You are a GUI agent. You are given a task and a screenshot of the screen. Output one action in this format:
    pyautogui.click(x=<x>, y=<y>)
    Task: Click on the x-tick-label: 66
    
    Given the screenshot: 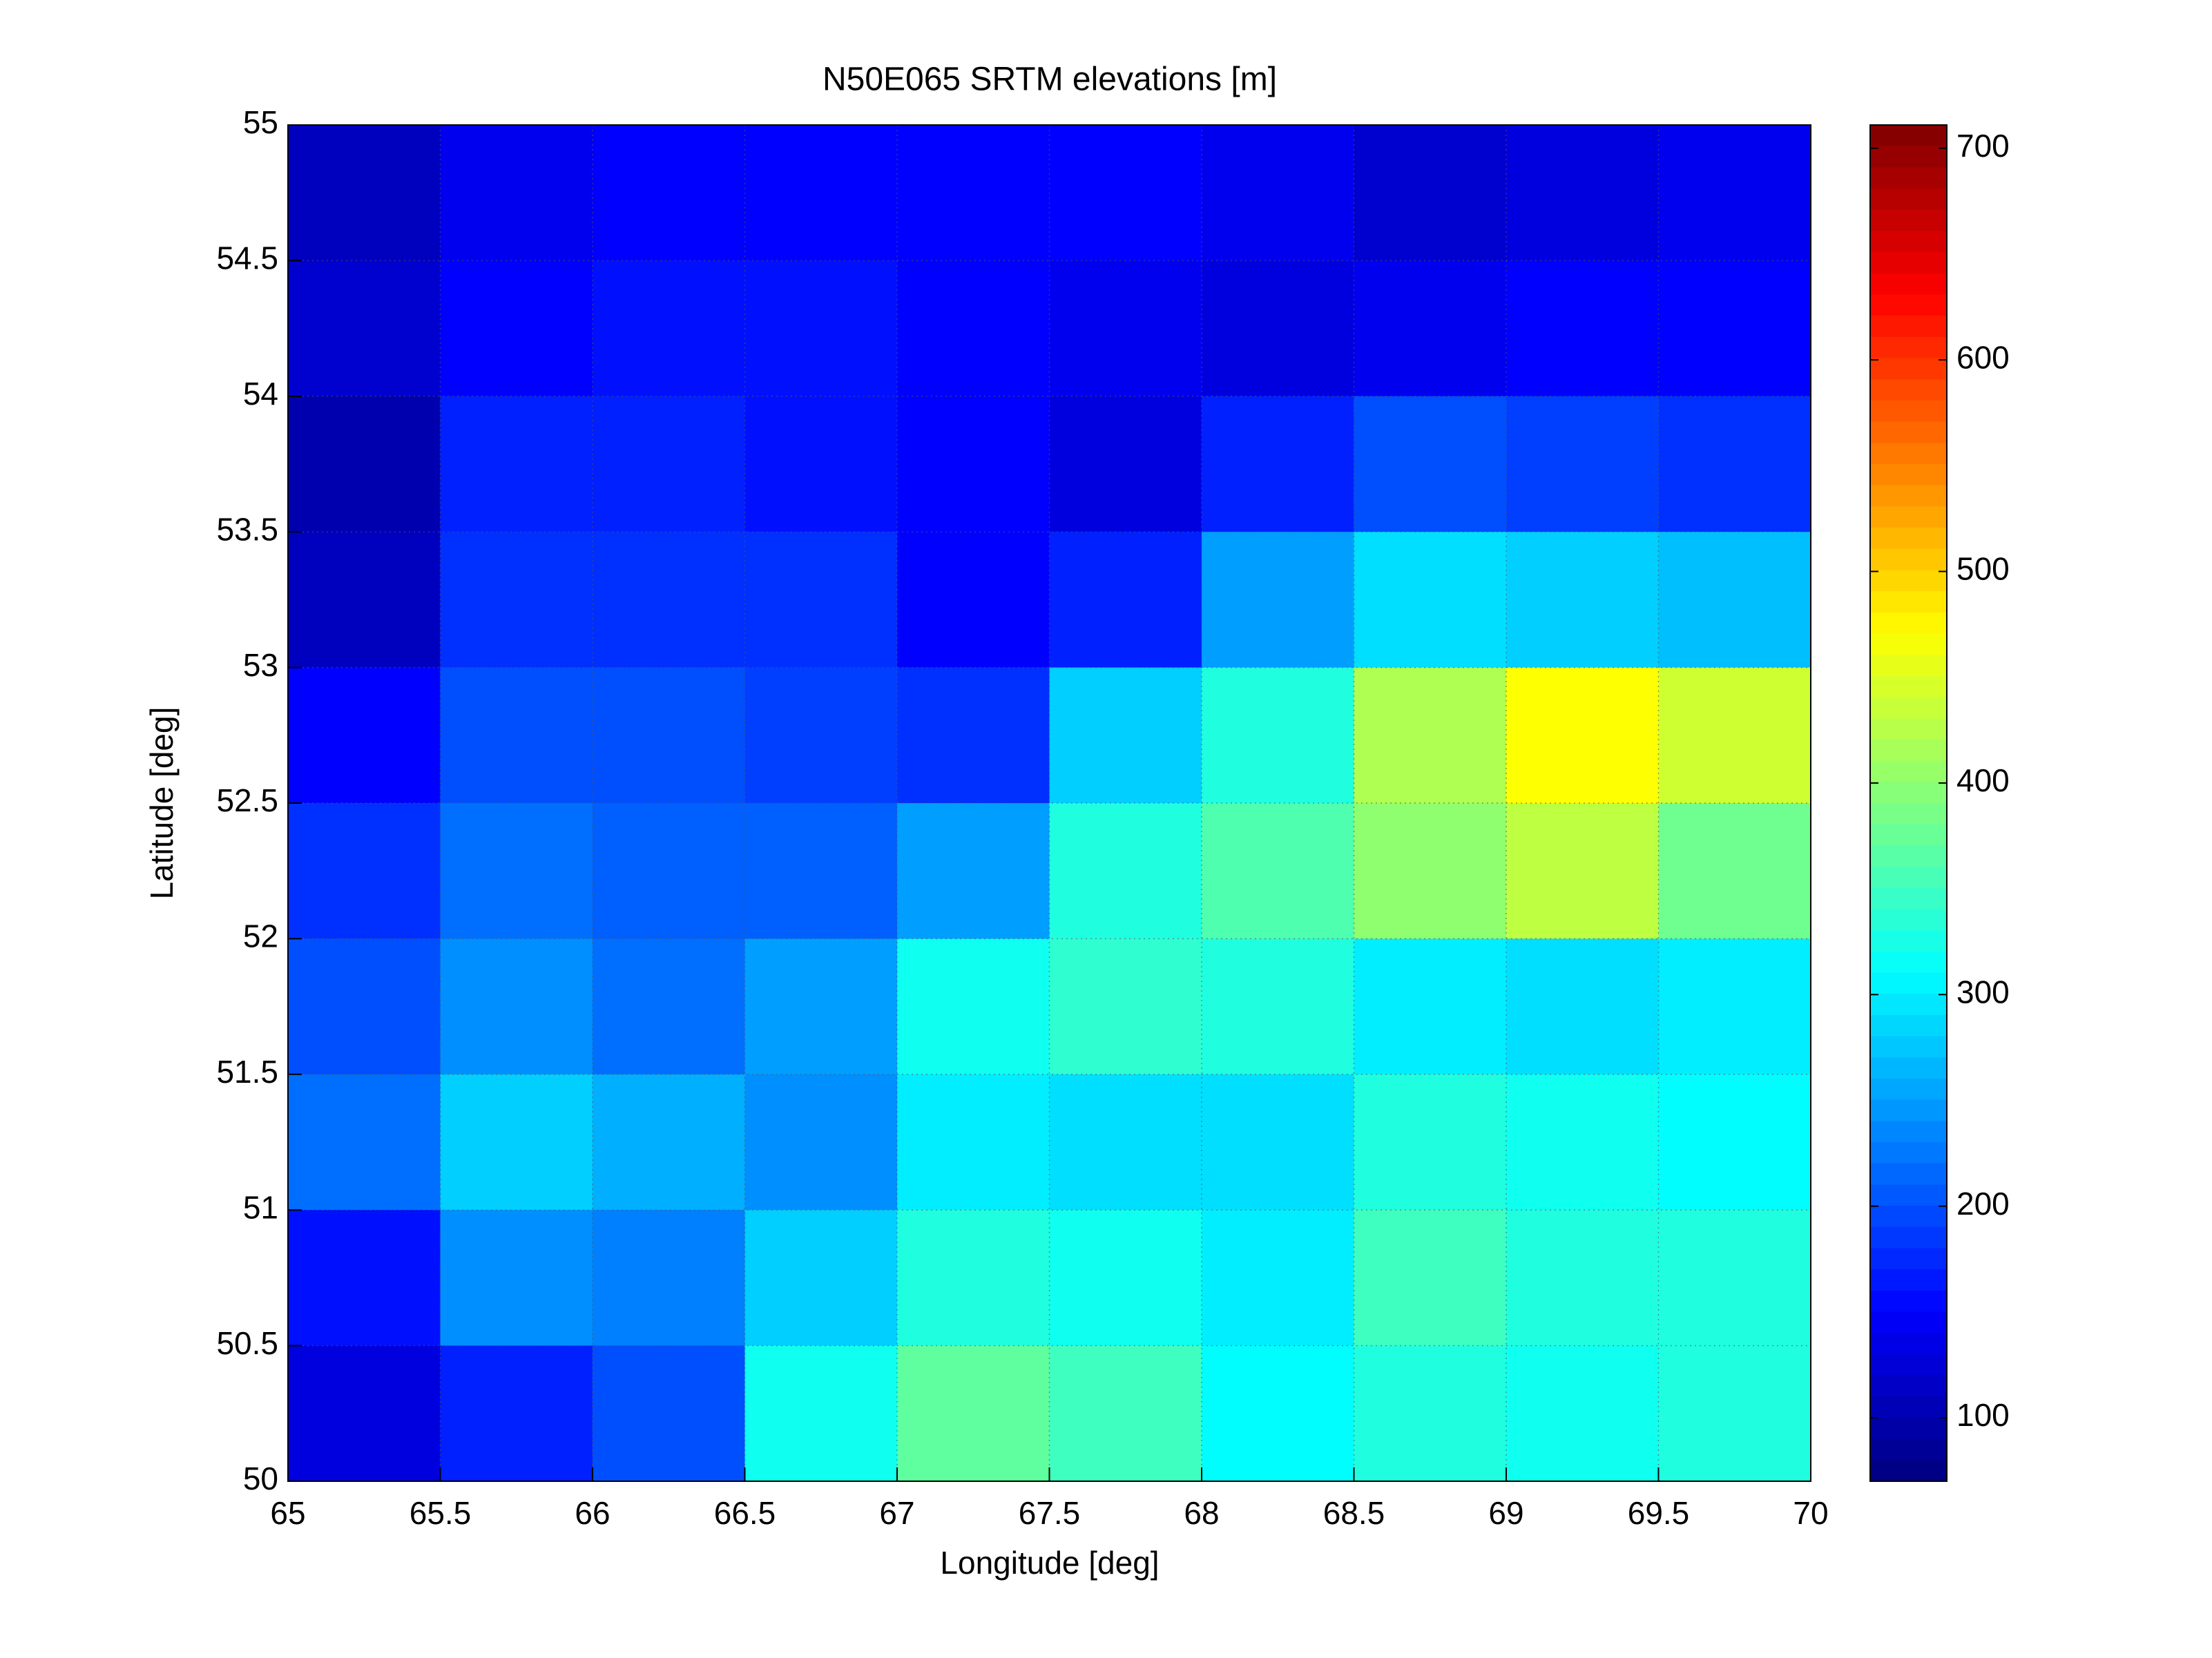 What is the action you would take?
    pyautogui.click(x=592, y=1513)
    